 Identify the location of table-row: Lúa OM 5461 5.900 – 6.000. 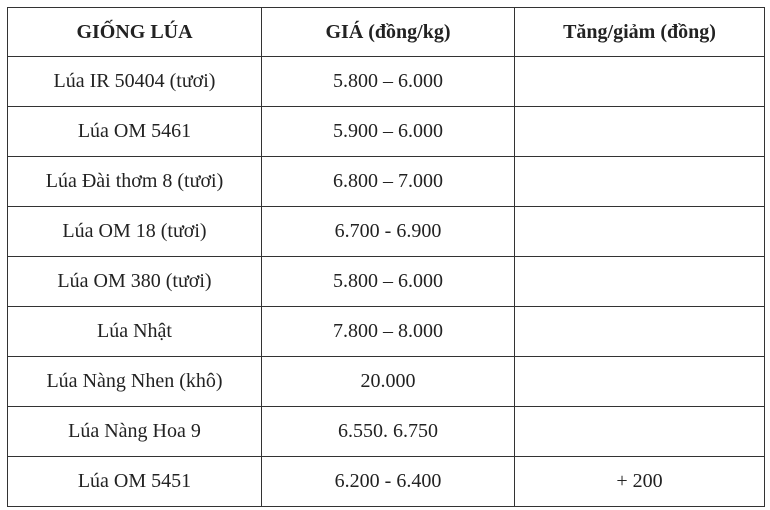
(386, 131).